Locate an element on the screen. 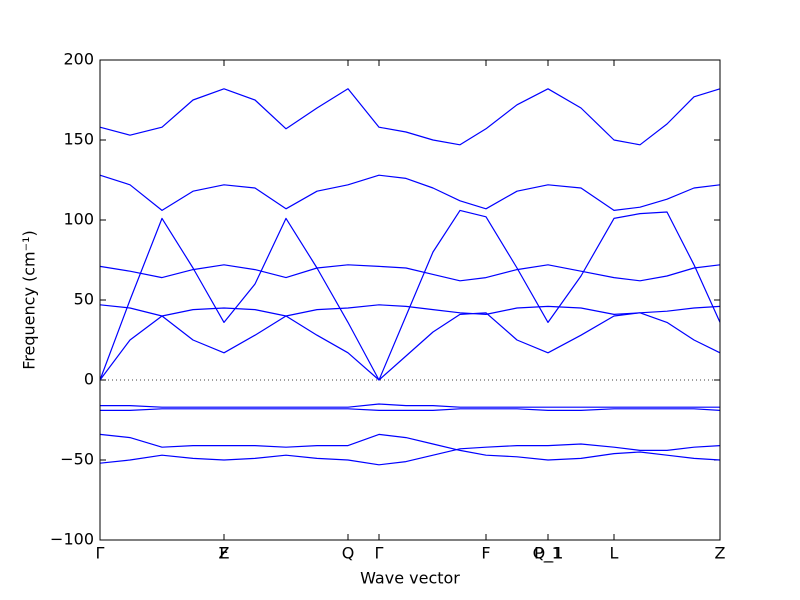  x-tick-label: P_1 is located at coordinates (548, 554).